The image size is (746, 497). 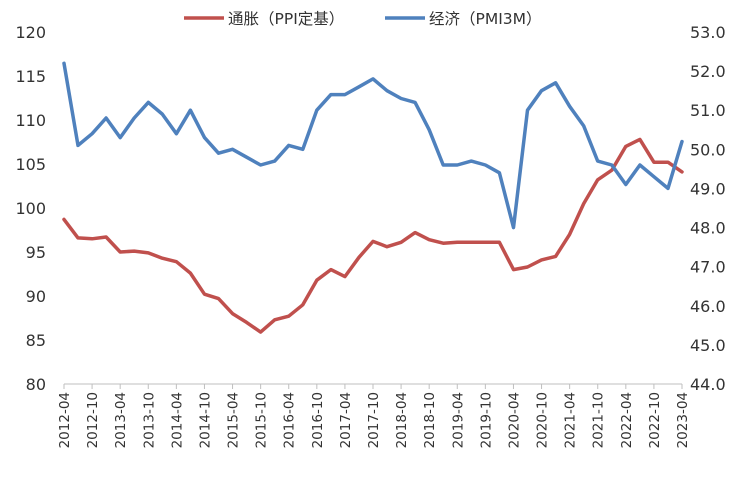 What do you see at coordinates (36, 340) in the screenshot?
I see `left-tick-label: 85` at bounding box center [36, 340].